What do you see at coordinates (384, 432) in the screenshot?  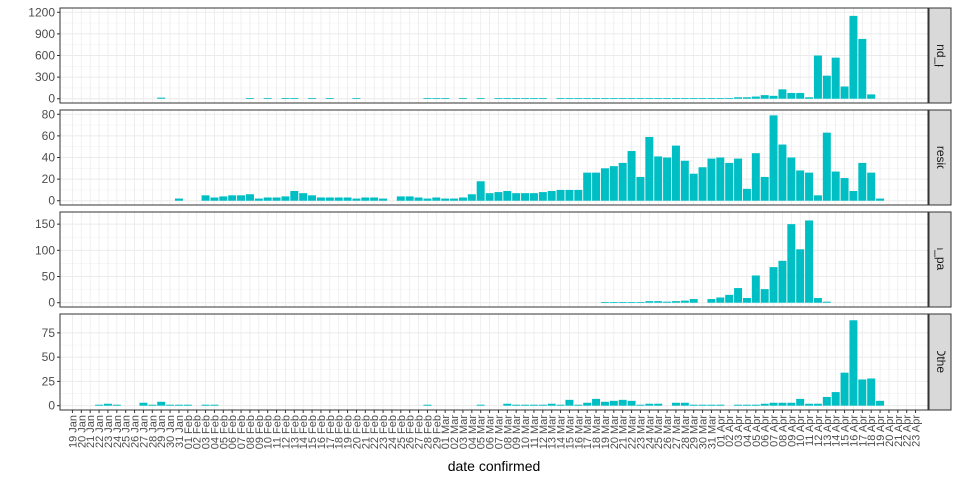 I see `x-tick-label: 23 Feb` at bounding box center [384, 432].